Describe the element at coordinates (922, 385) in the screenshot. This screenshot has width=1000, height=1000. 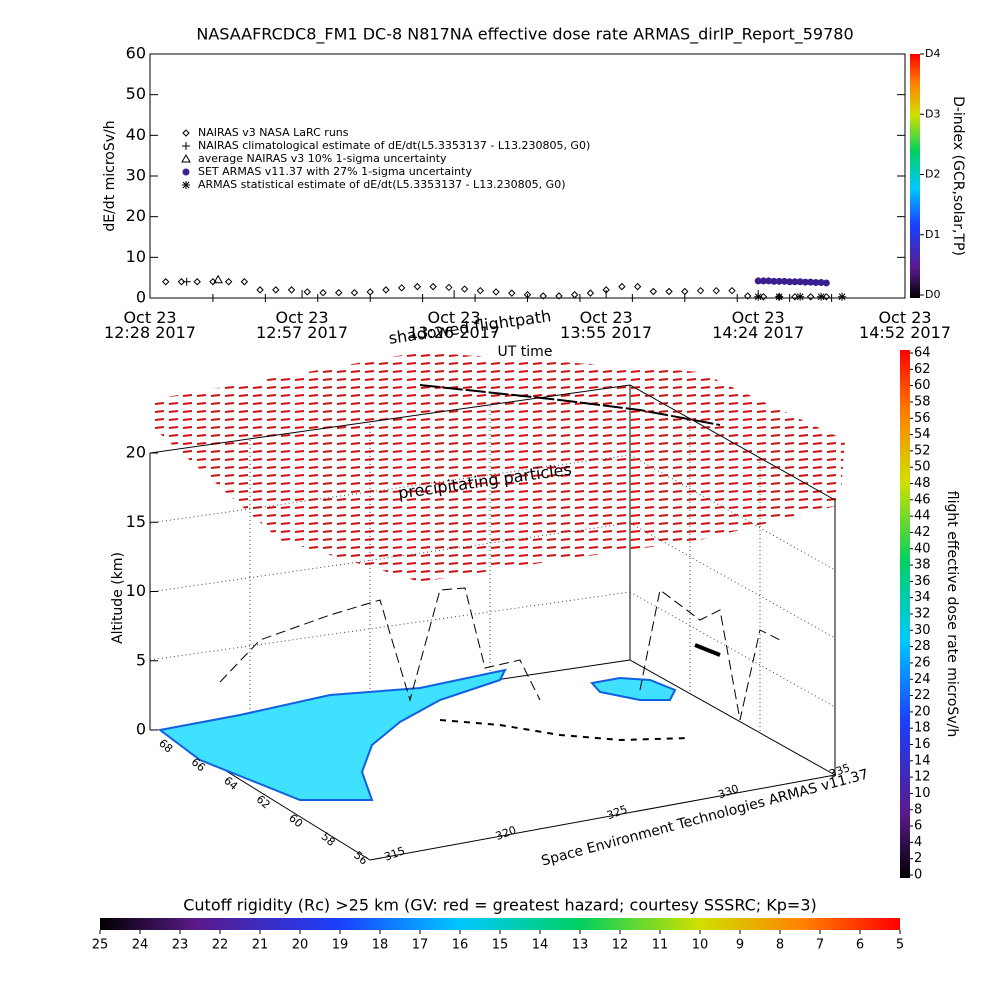
I see `colorbar-tick-label: 60` at that location.